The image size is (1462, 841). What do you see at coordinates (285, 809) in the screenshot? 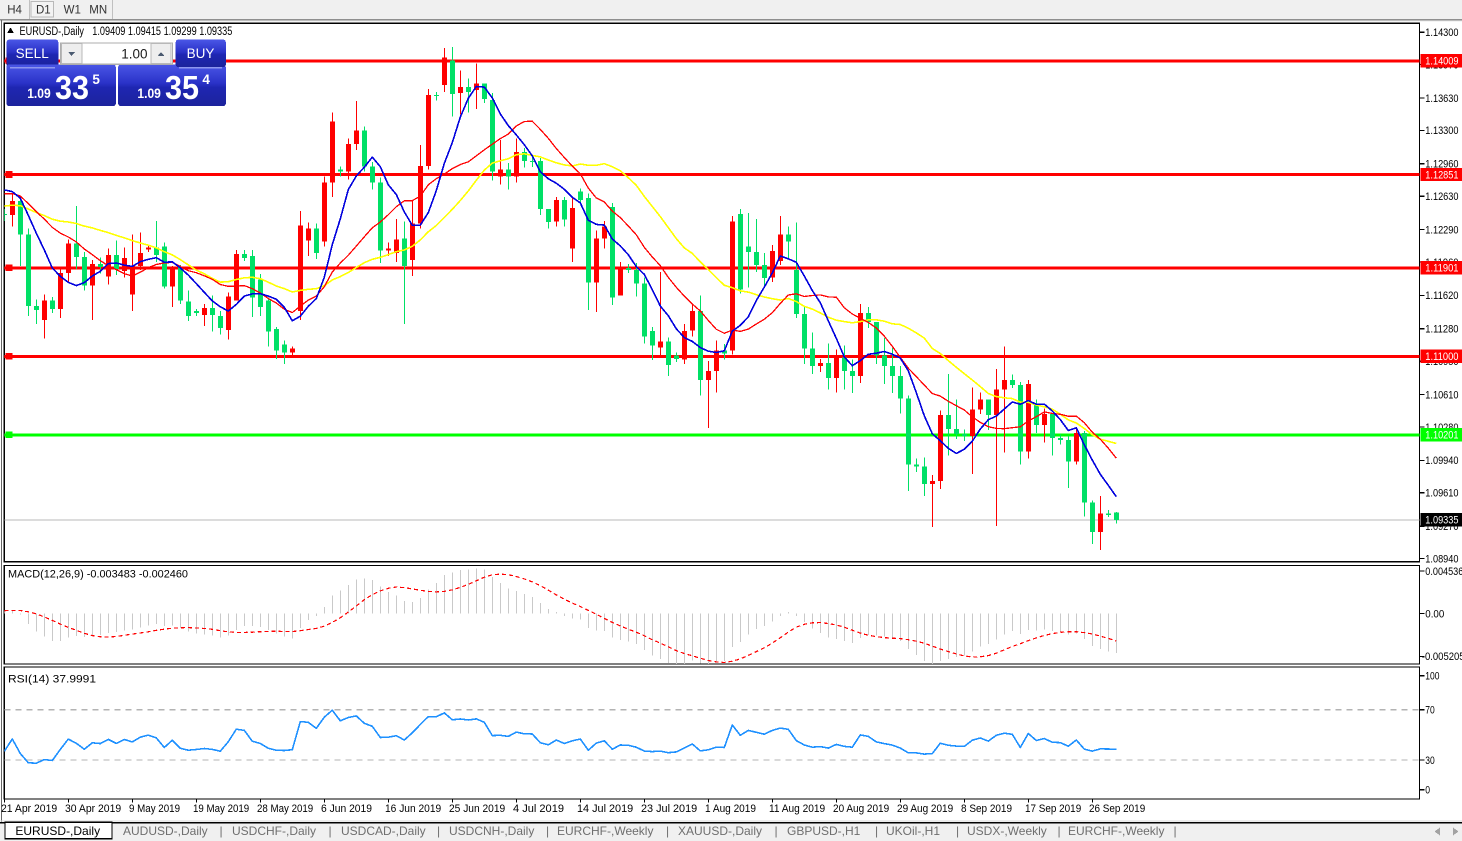
I see `svg-text: 28 May 2019` at bounding box center [285, 809].